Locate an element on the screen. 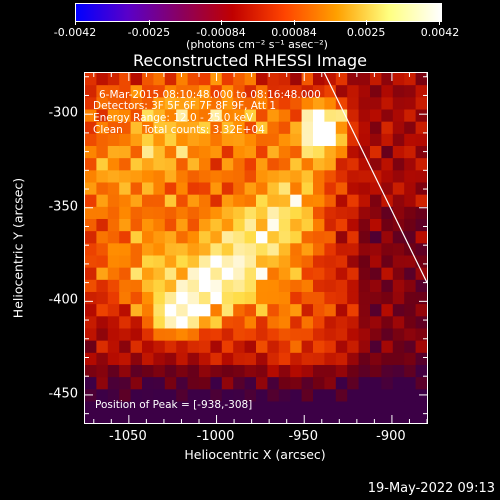 The image size is (500, 500). solar-limb-line is located at coordinates (375, 178).